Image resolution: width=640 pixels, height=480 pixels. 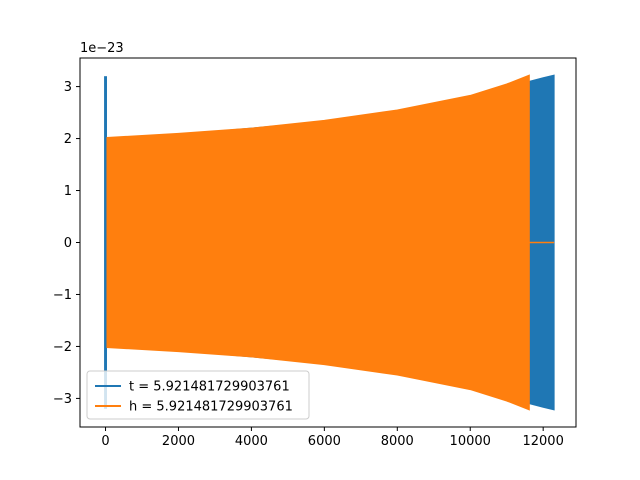 I want to click on x-axis: 0 2000 4000 6000 8000 10000 12000, so click(x=332, y=438).